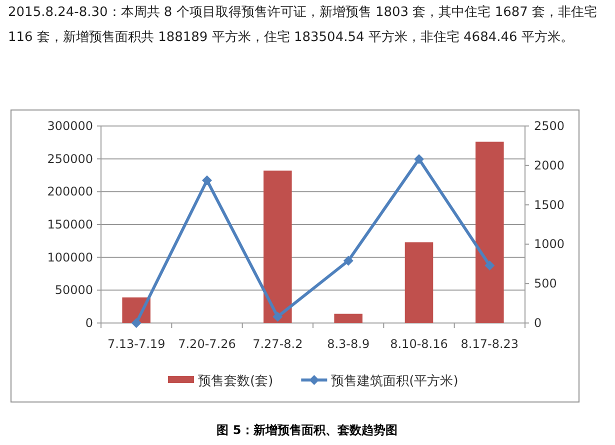 The image size is (615, 445). Describe the element at coordinates (70, 159) in the screenshot. I see `y-tick-label: 250000` at that location.